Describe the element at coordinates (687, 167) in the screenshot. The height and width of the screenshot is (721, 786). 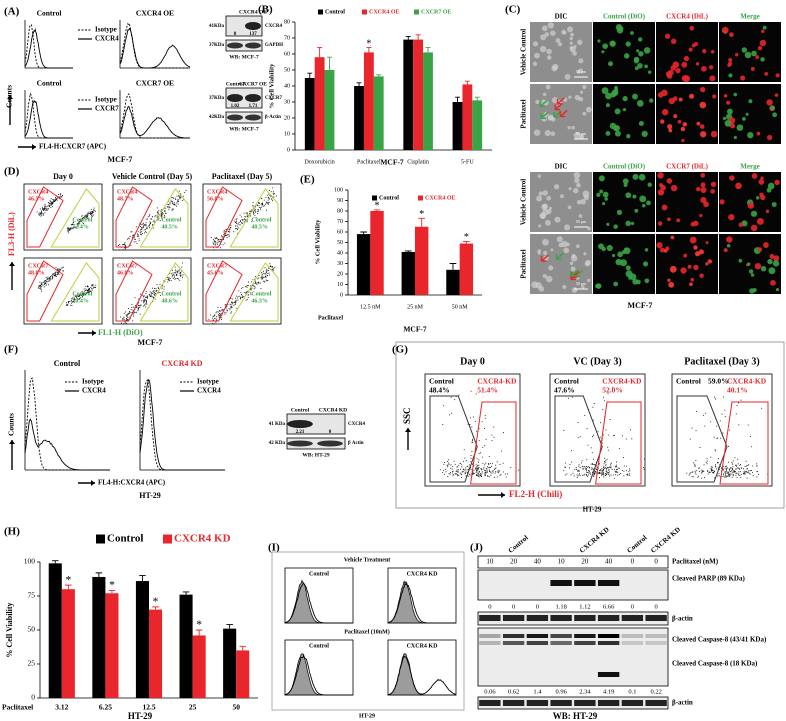
I see `column-header: CXCR7 (DiL)` at that location.